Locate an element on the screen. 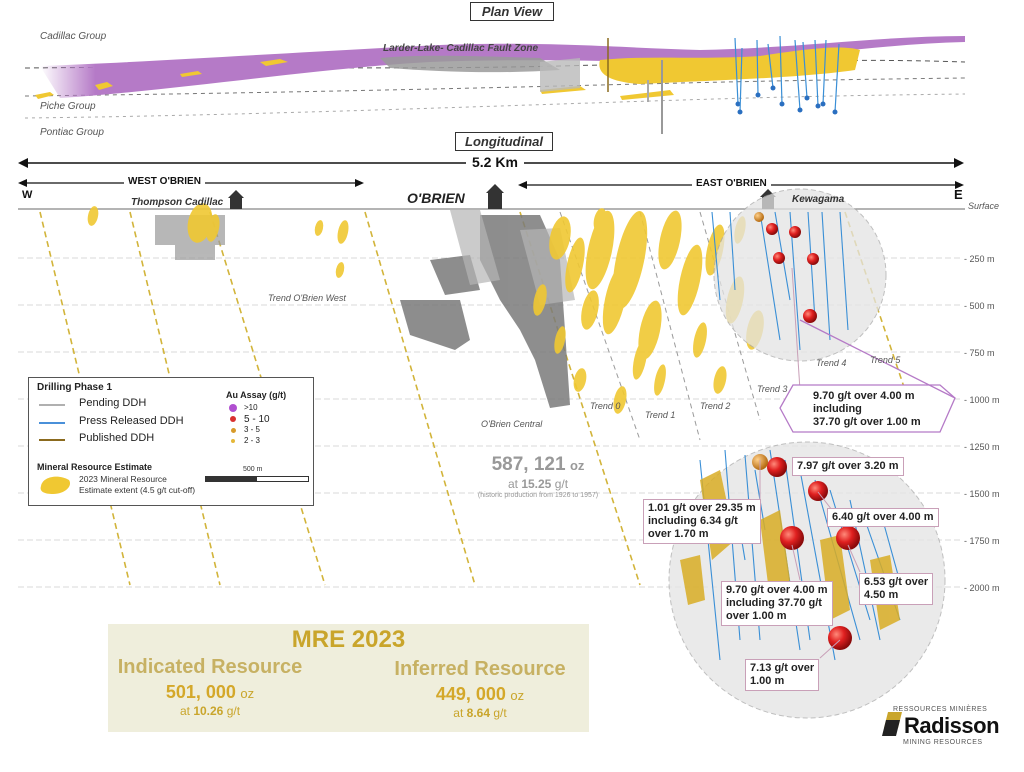  mre-title: MRE 2023 is located at coordinates (348, 639).